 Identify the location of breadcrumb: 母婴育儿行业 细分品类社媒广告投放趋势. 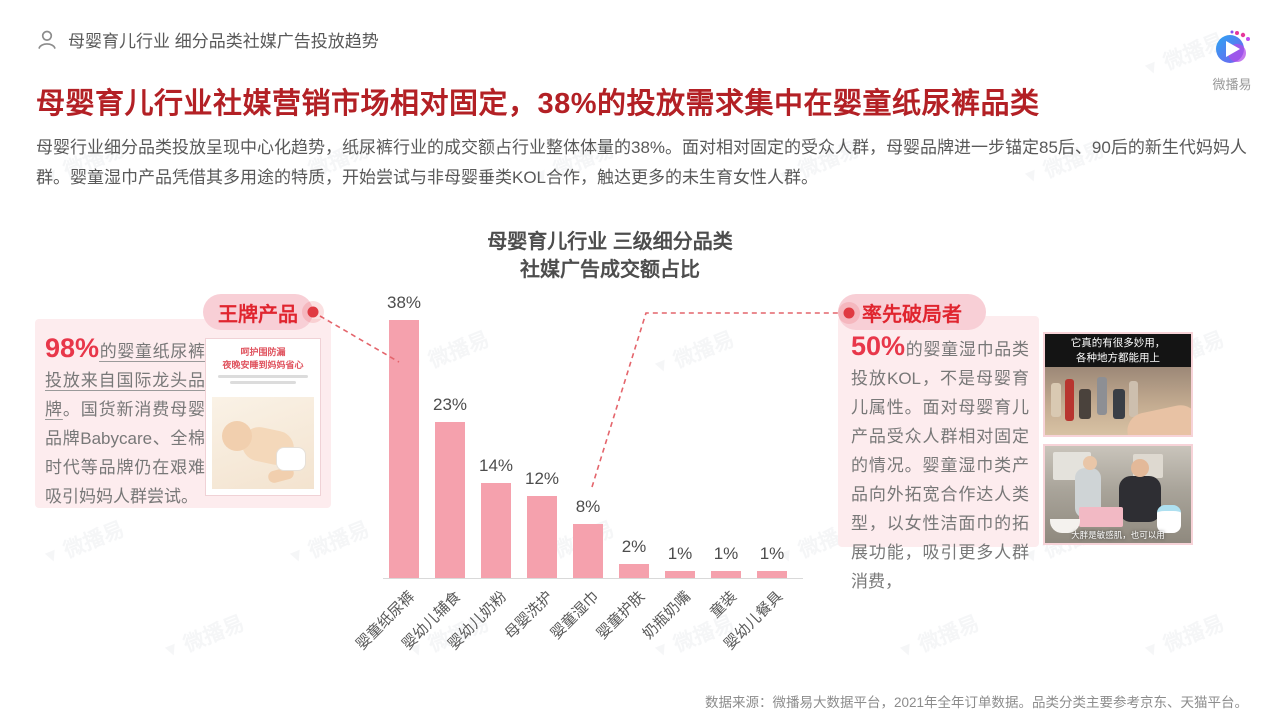
(207, 39).